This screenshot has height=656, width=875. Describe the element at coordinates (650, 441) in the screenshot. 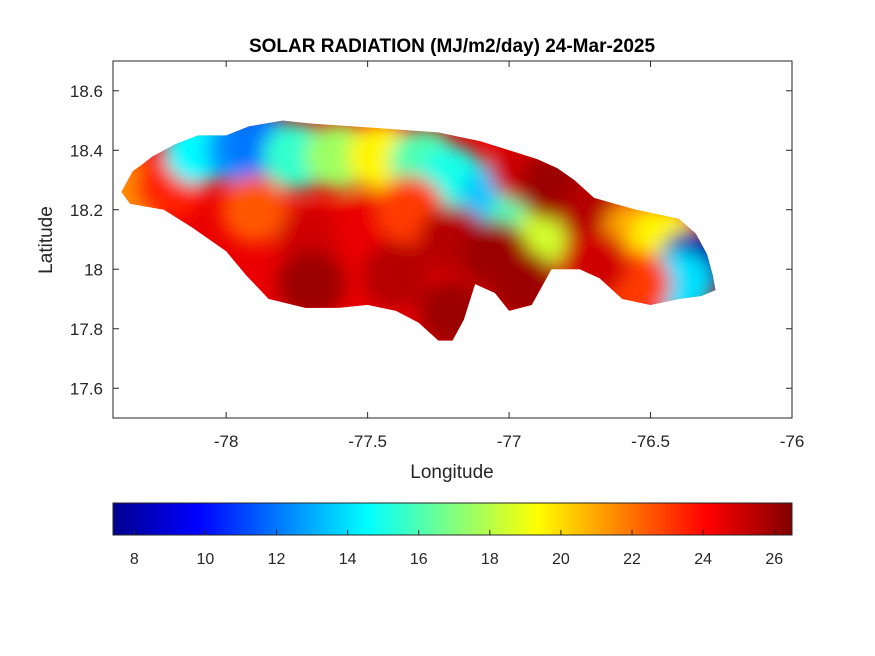

I see `x-tick-label: -76.5` at that location.